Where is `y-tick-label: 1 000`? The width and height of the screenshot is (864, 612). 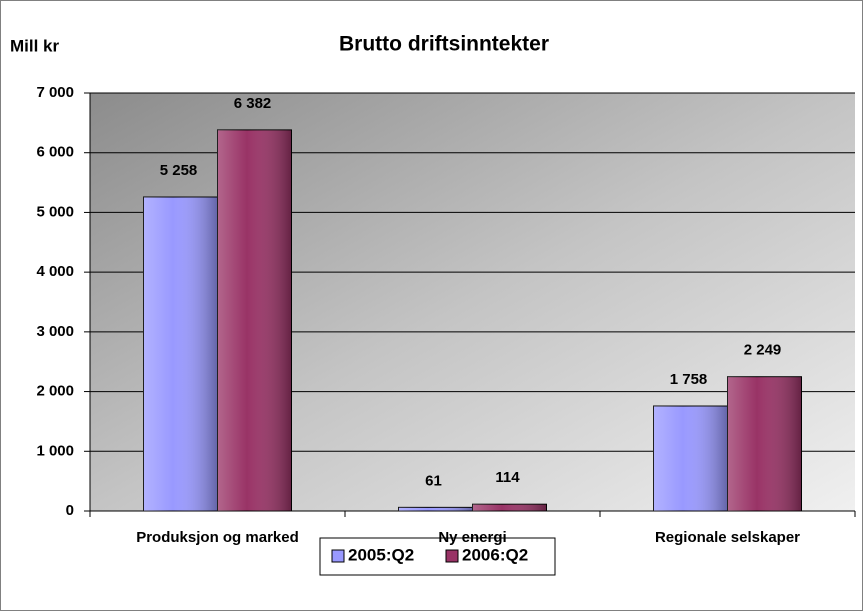
y-tick-label: 1 000 is located at coordinates (55, 450).